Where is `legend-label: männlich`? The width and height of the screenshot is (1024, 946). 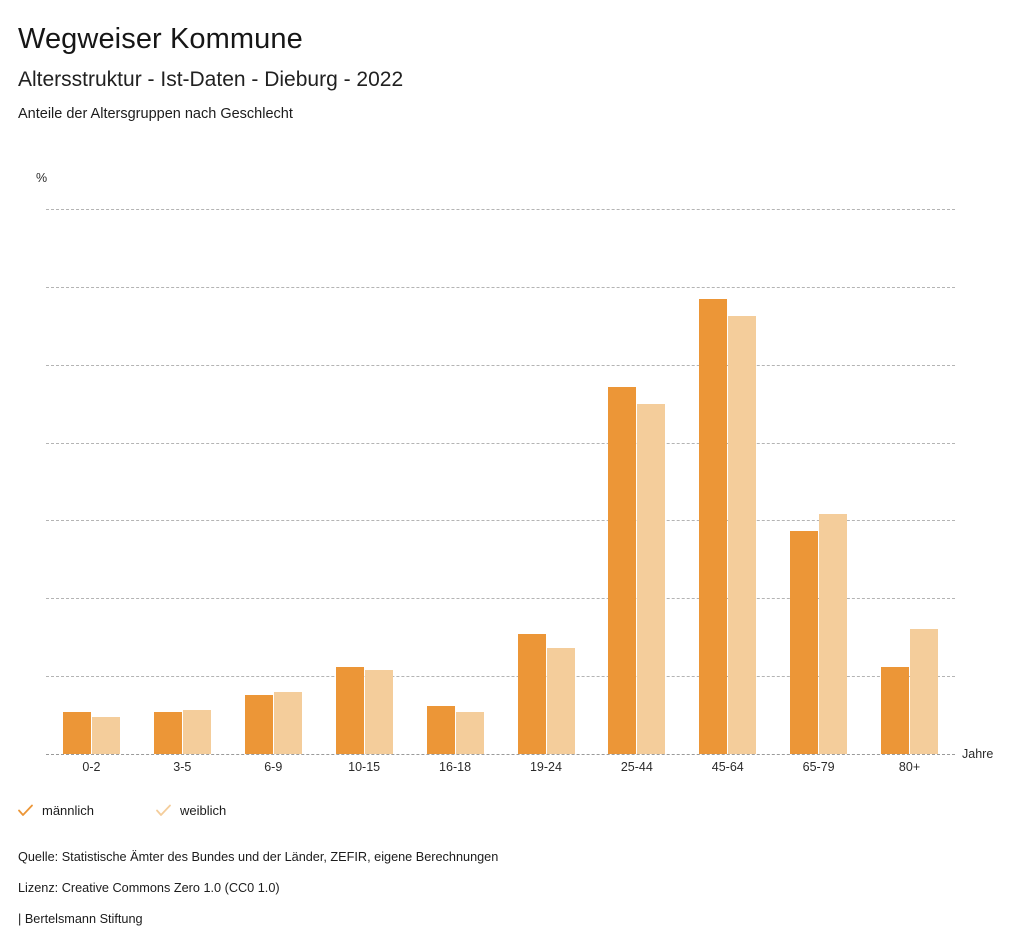 legend-label: männlich is located at coordinates (68, 810).